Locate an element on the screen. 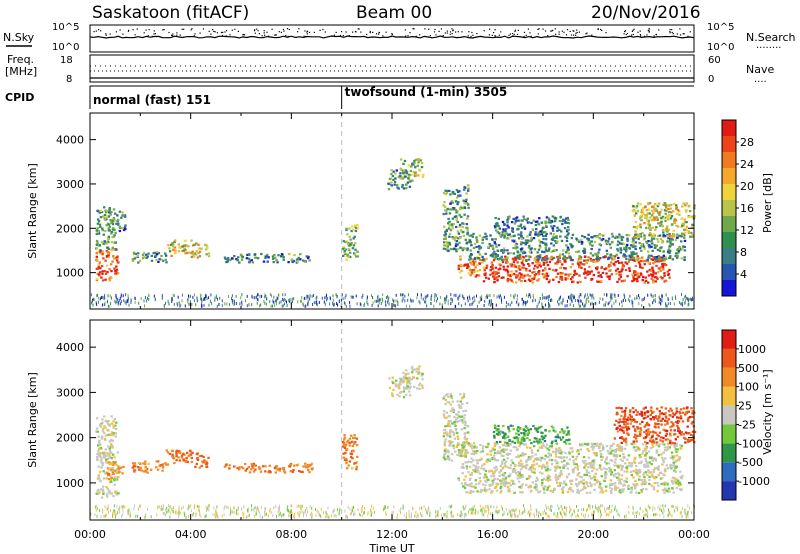  beam-title: Beam 00 is located at coordinates (394, 13).